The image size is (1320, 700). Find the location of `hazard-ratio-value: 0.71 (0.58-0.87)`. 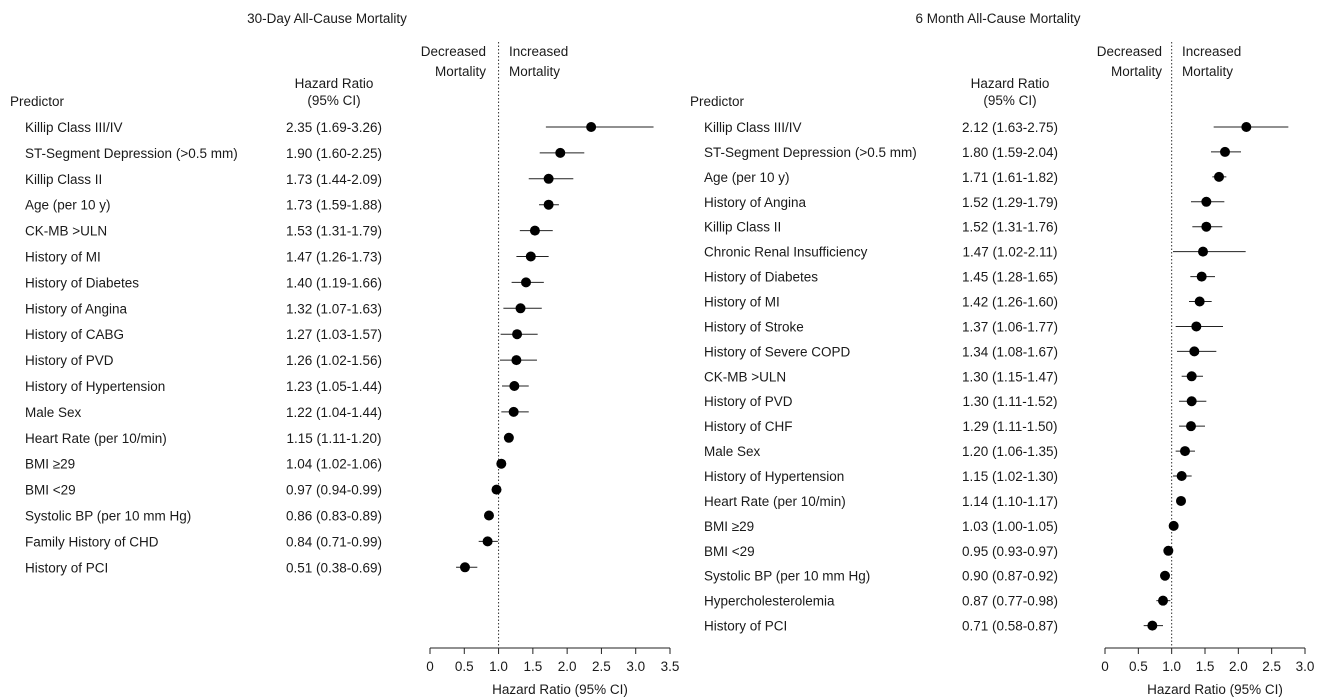

hazard-ratio-value: 0.71 (0.58-0.87) is located at coordinates (1010, 626).